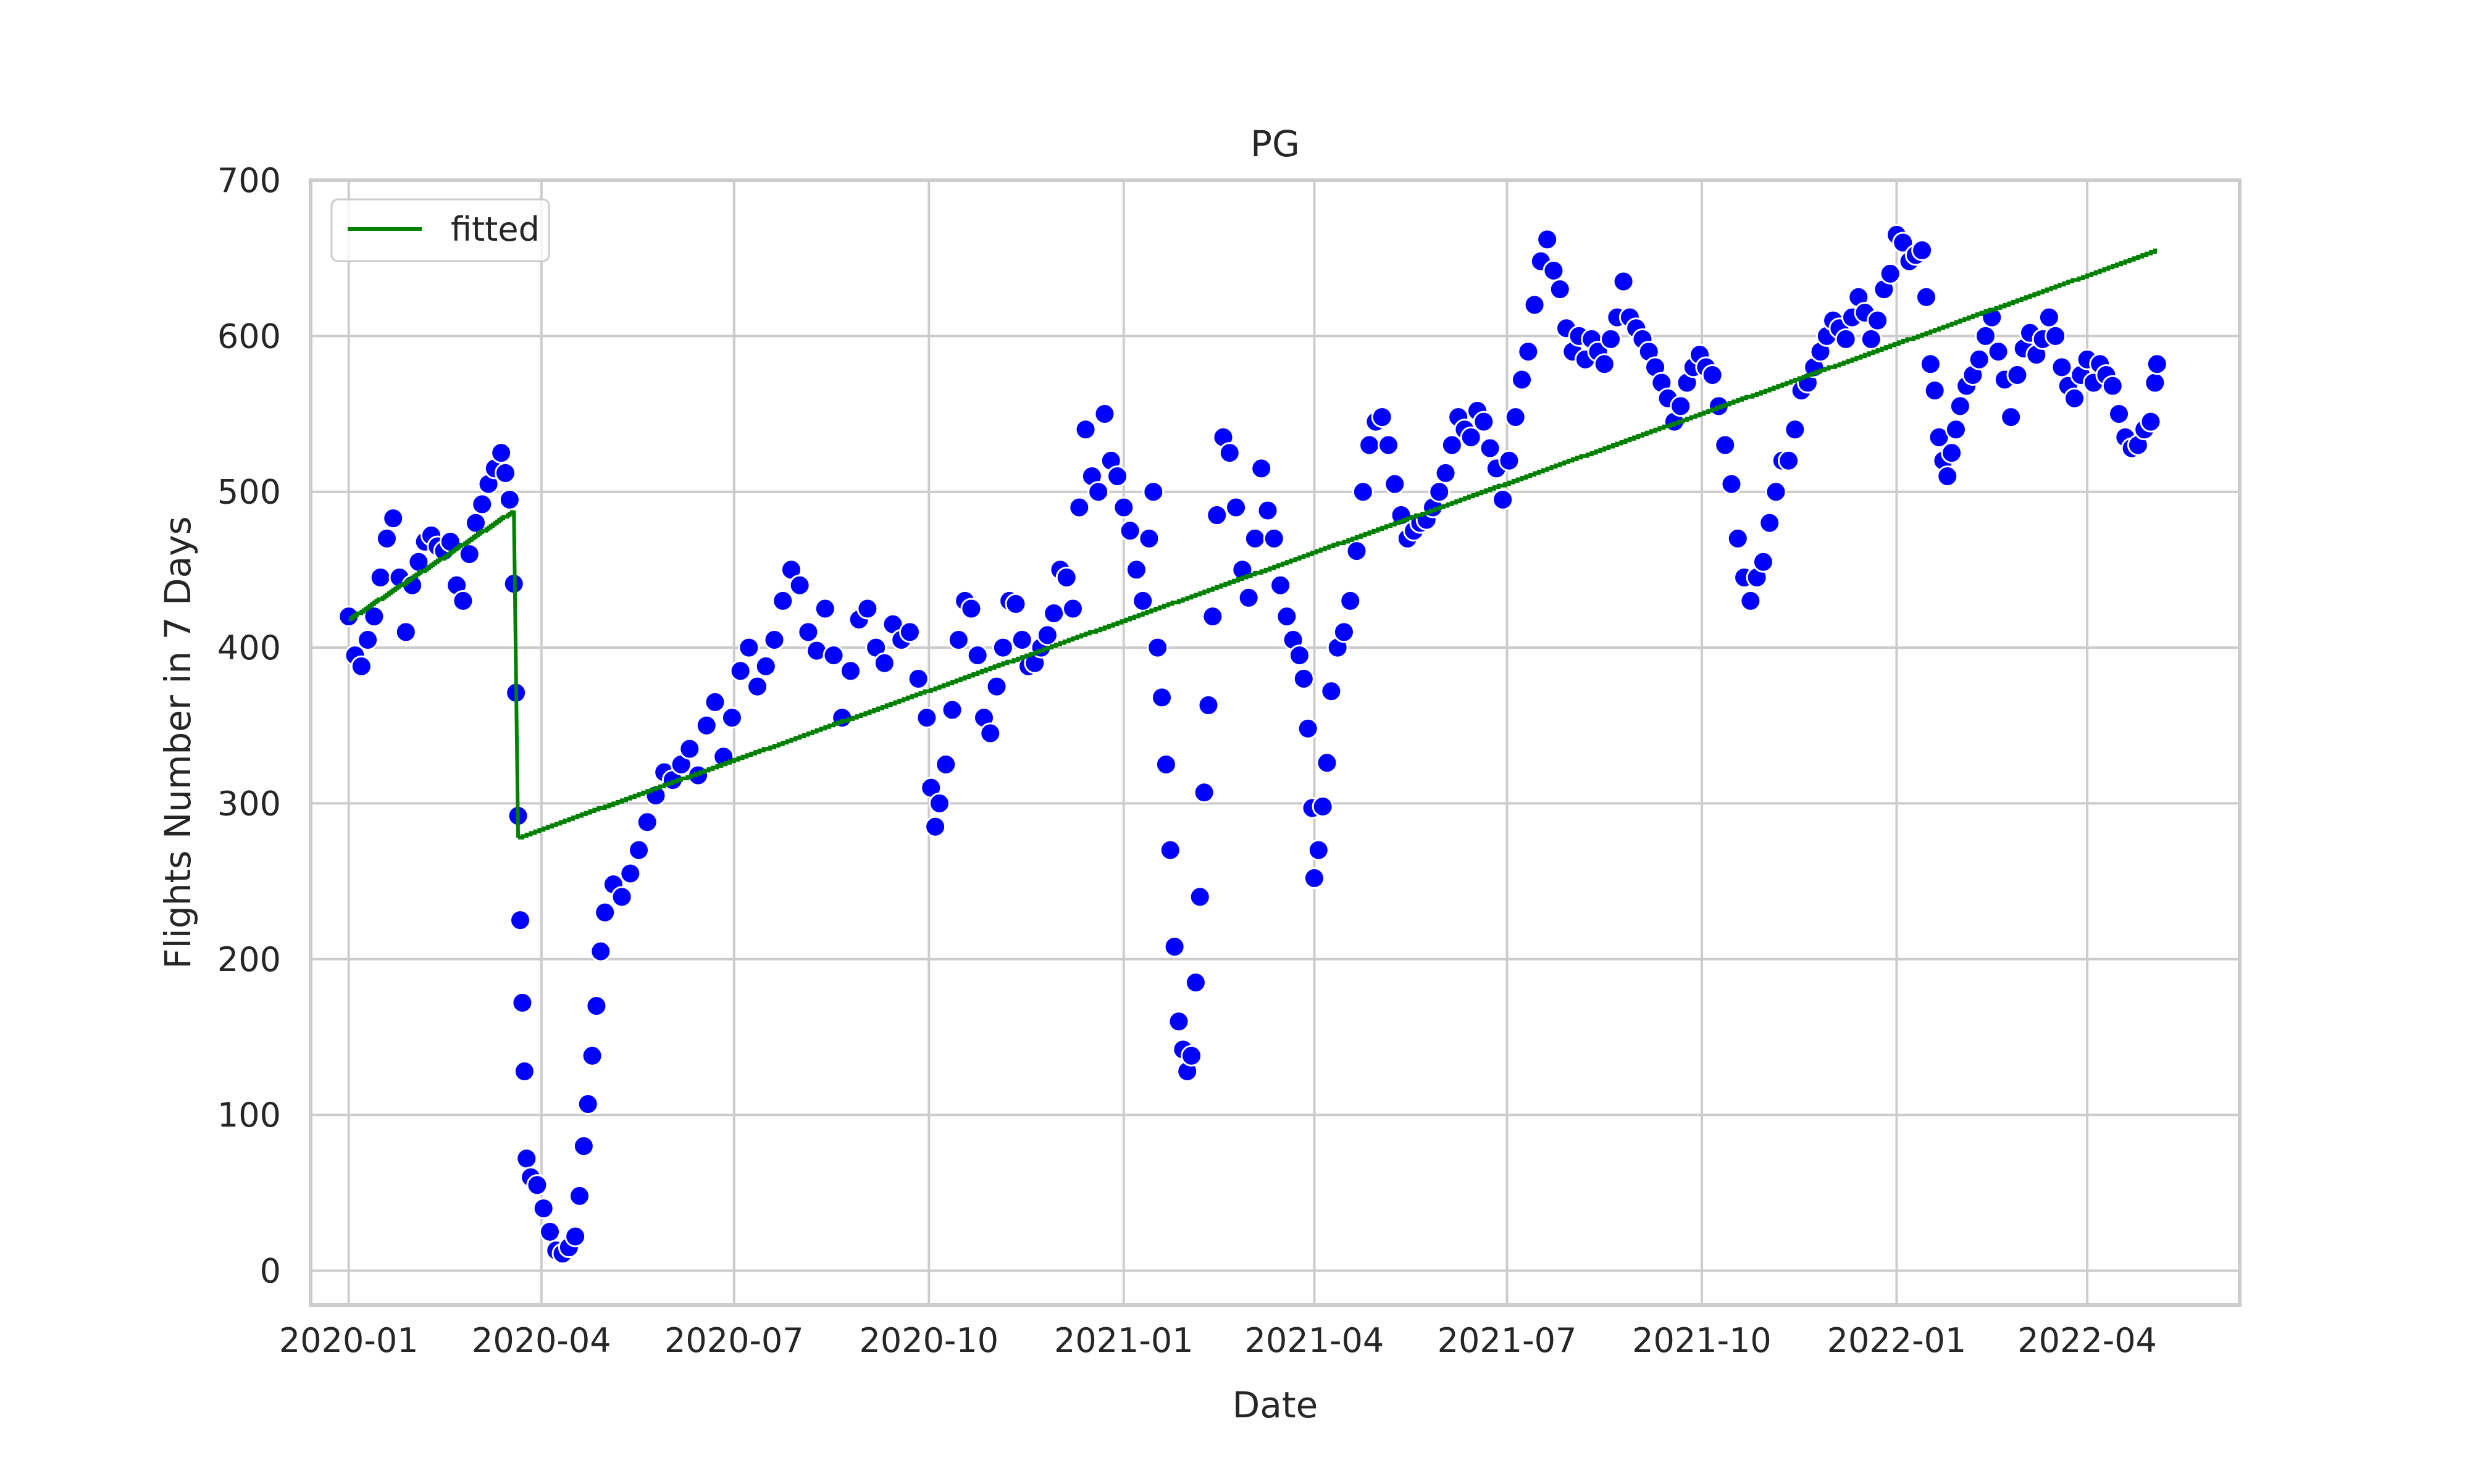 The height and width of the screenshot is (1484, 2470). I want to click on y-tick-label: 700, so click(249, 180).